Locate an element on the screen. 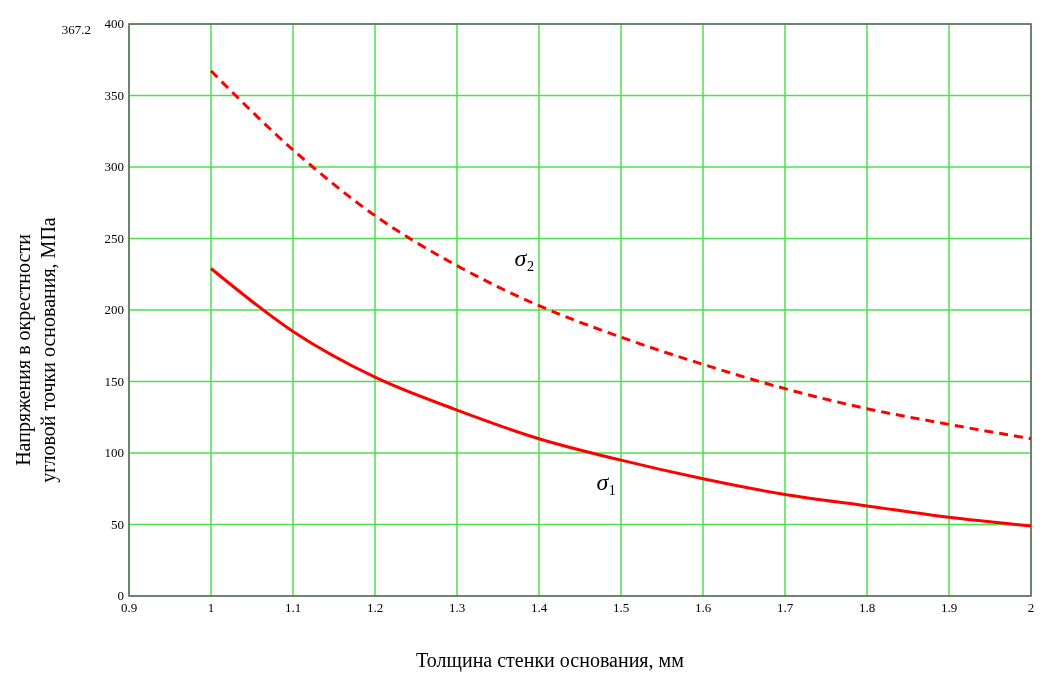 The width and height of the screenshot is (1046, 679). x-tick-label: 0.9 is located at coordinates (129, 607).